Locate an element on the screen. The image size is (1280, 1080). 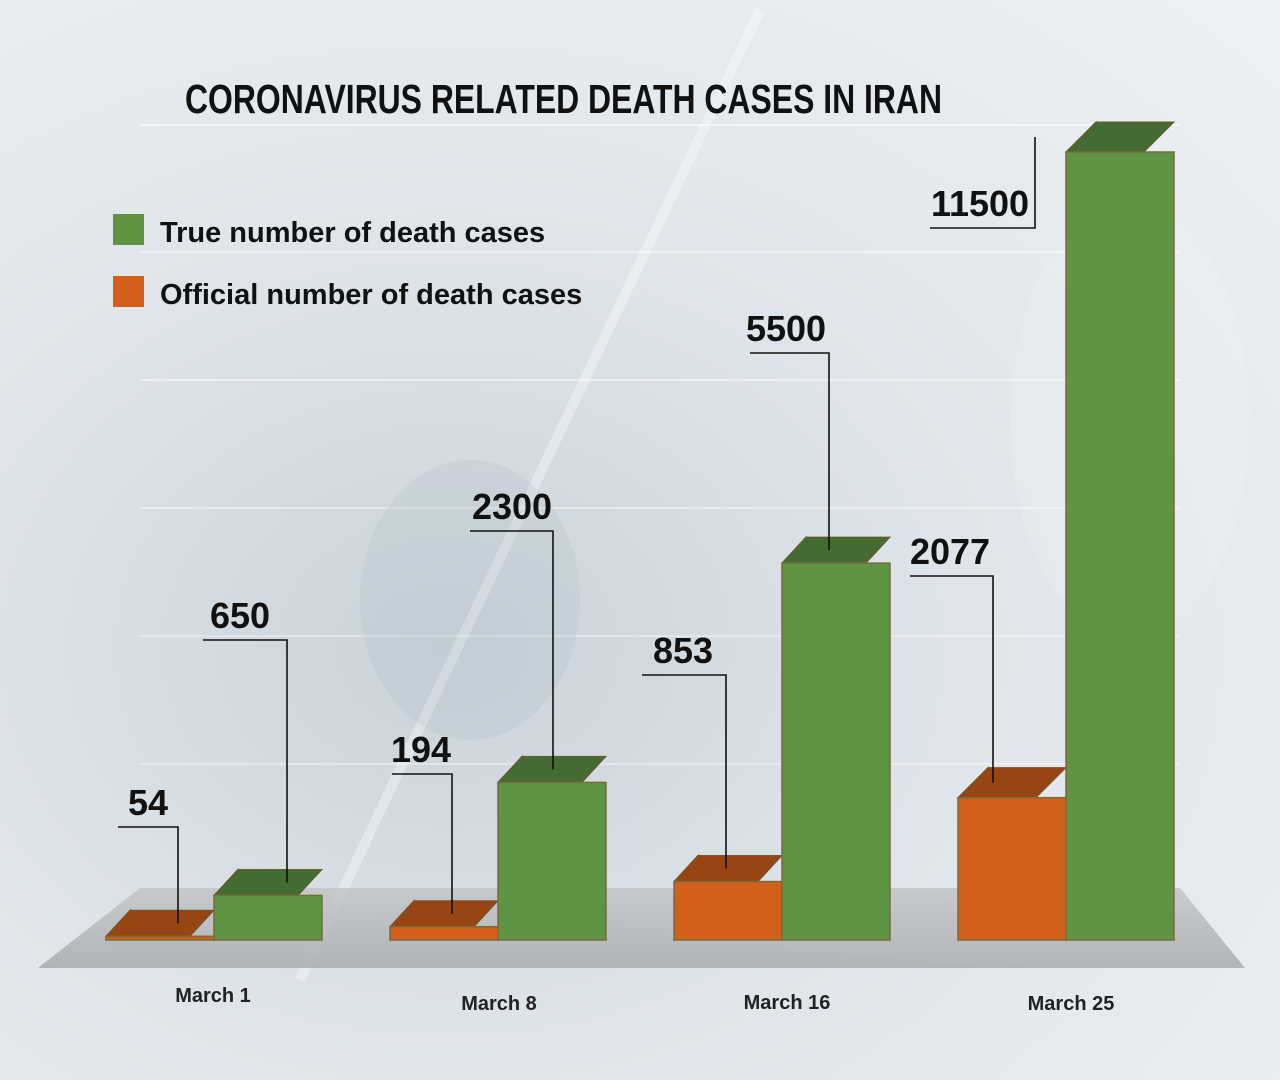
legend-entry: Official number of death cases is located at coordinates (371, 295).